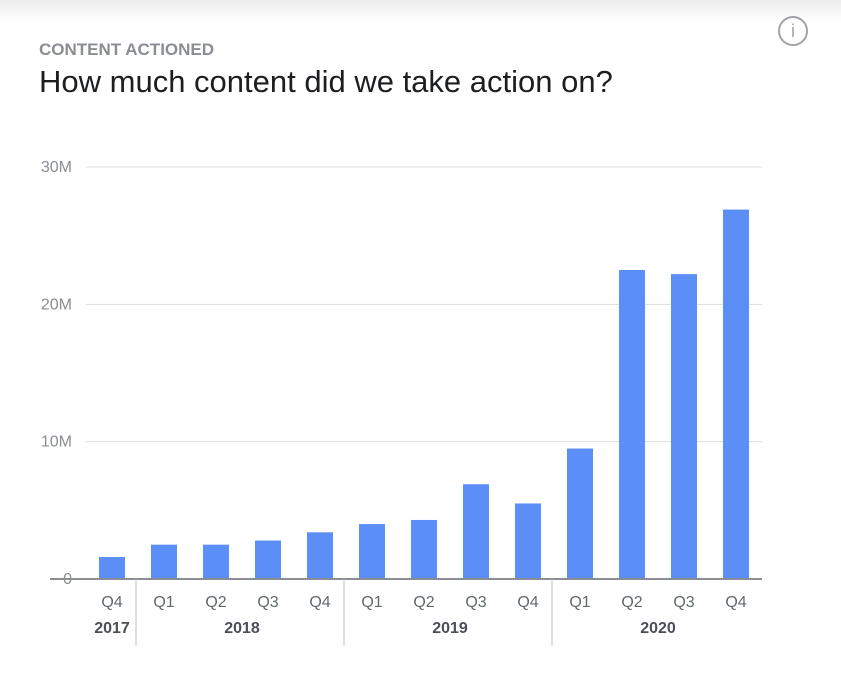 The height and width of the screenshot is (700, 841). I want to click on bar-q1-2020, so click(580, 513).